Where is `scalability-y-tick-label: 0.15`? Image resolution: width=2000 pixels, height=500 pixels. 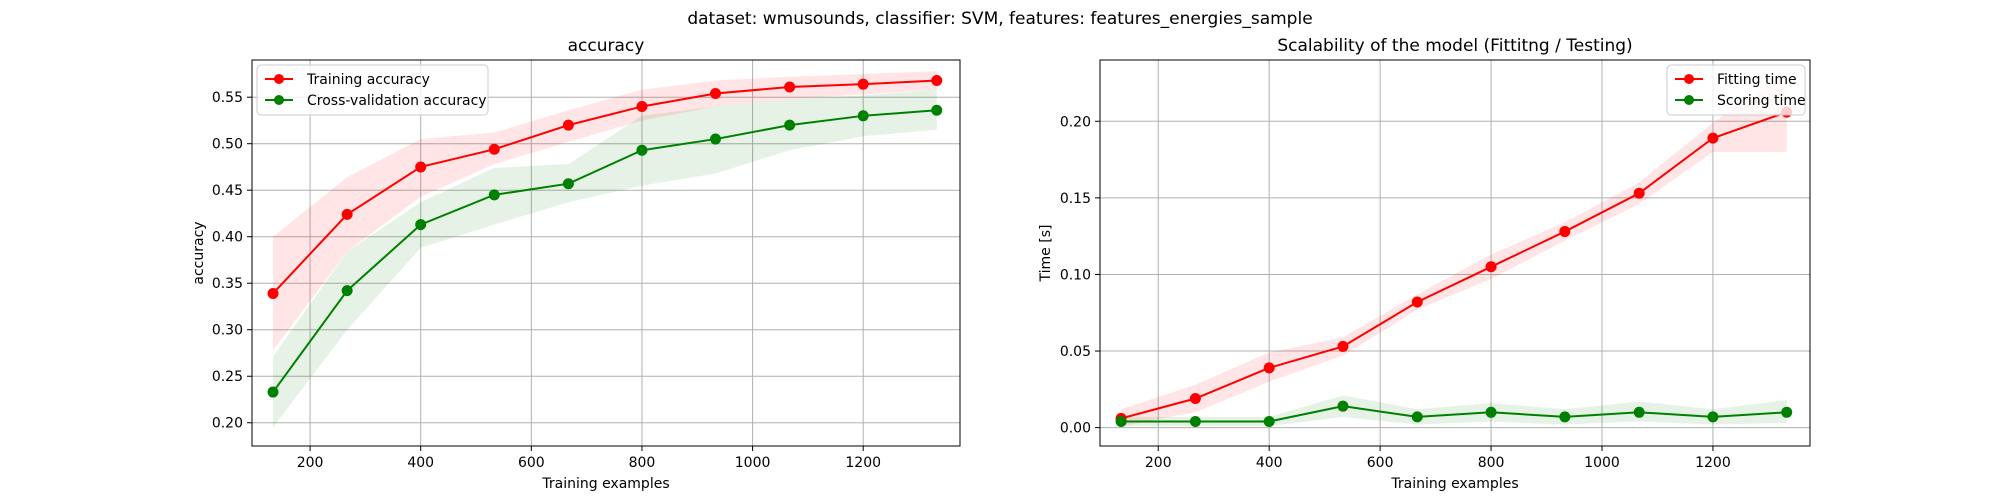 scalability-y-tick-label: 0.15 is located at coordinates (1075, 199).